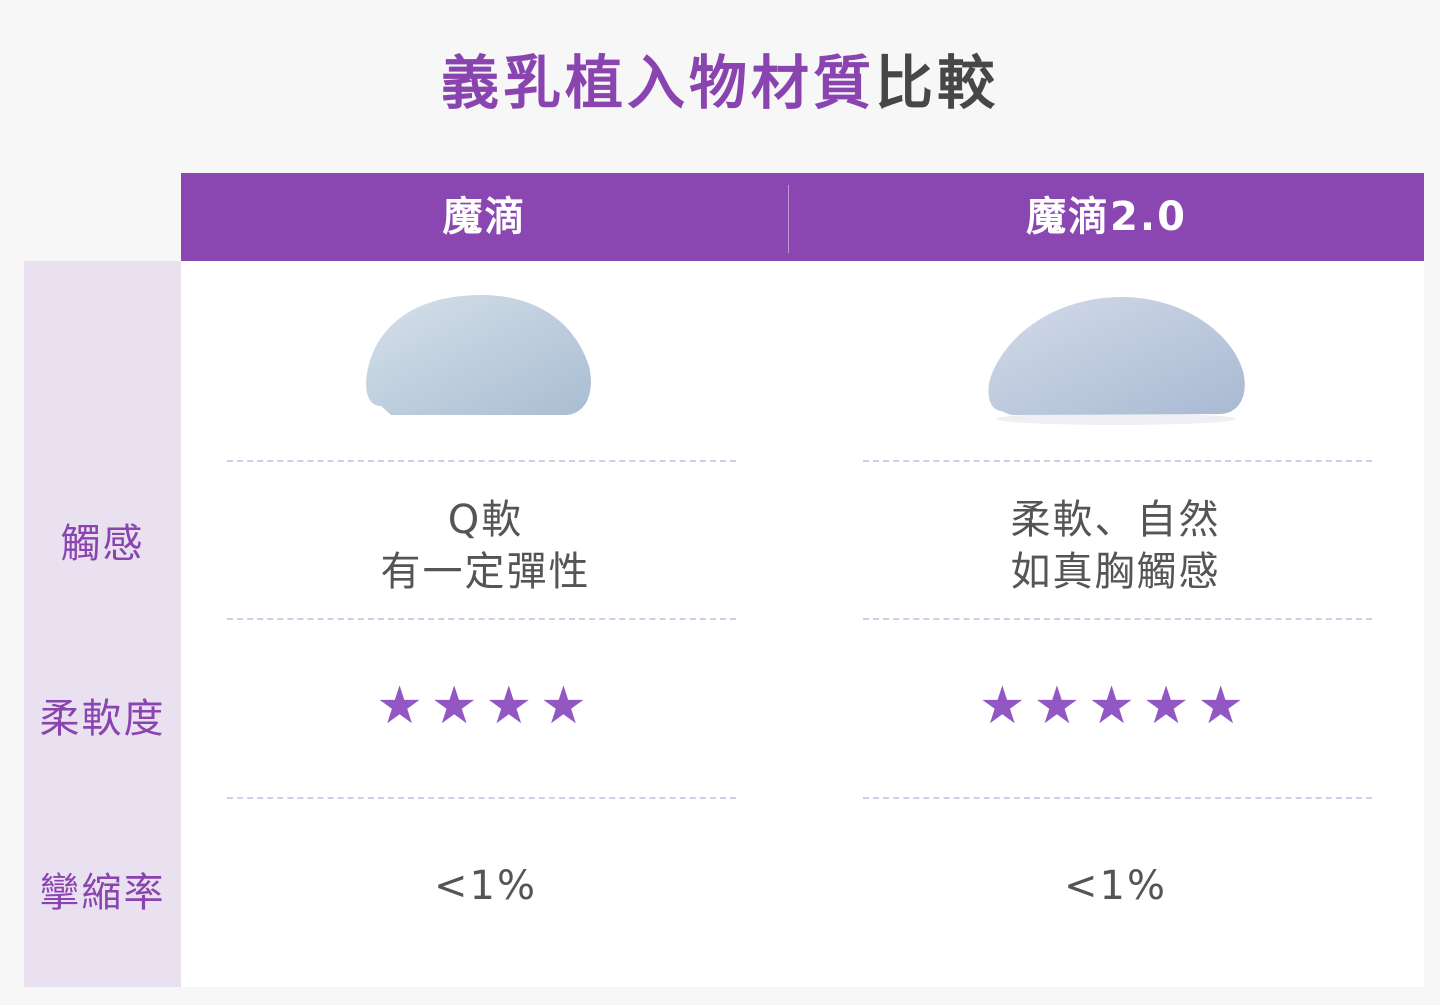  Describe the element at coordinates (485, 706) in the screenshot. I see `softness-rating-modi: ★★★★` at that location.